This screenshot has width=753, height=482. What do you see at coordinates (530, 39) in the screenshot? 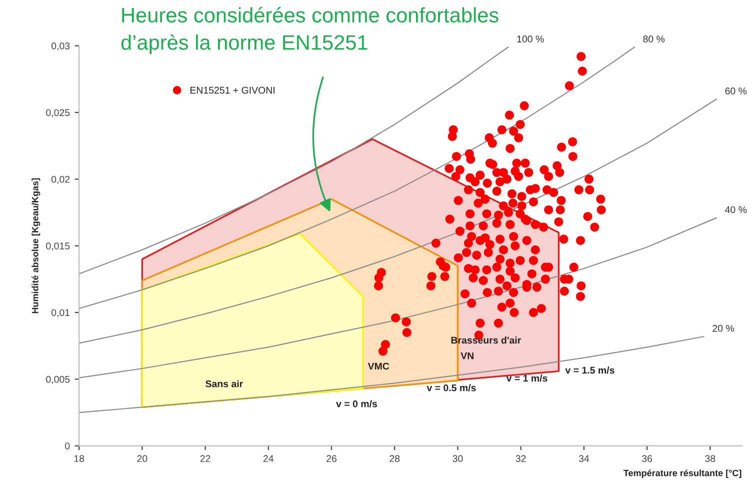
I see `series-label: 100 %` at bounding box center [530, 39].